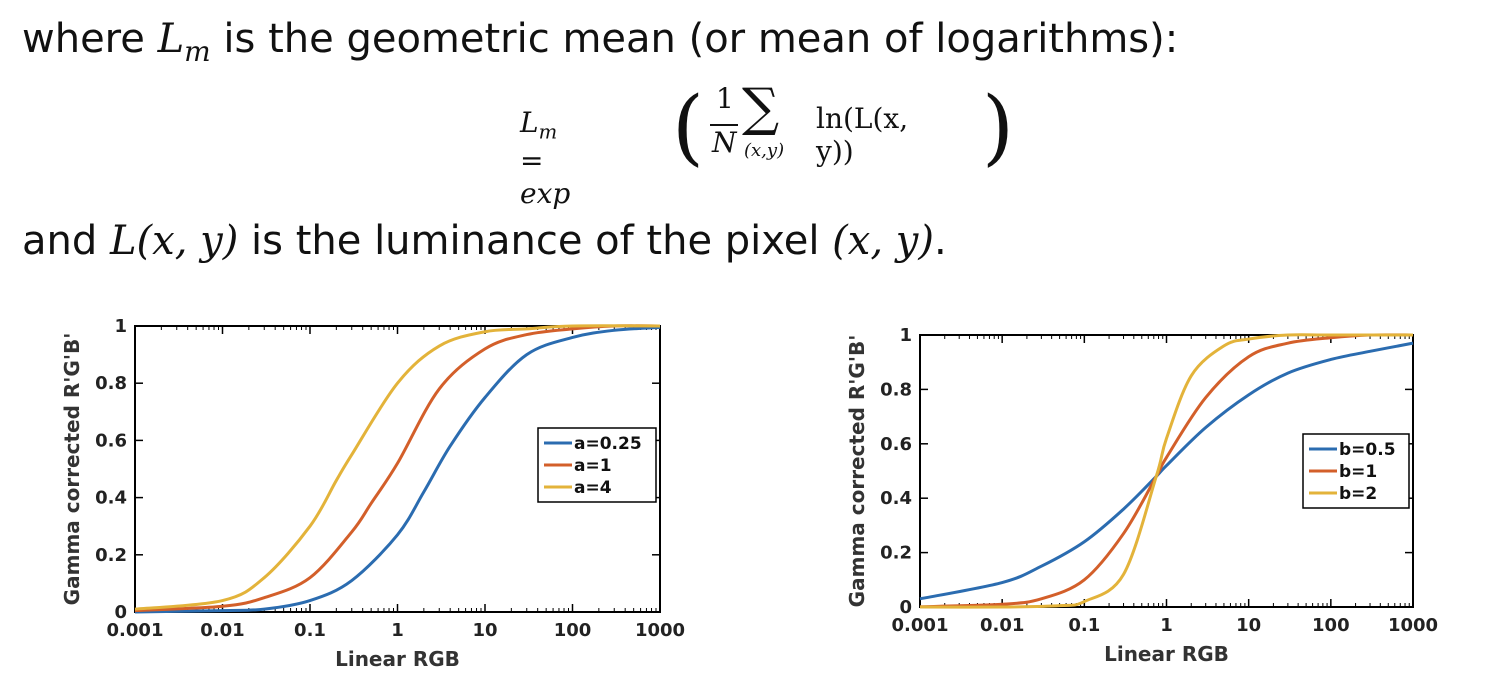  Describe the element at coordinates (1358, 494) in the screenshot. I see `legend-label: b=2` at that location.